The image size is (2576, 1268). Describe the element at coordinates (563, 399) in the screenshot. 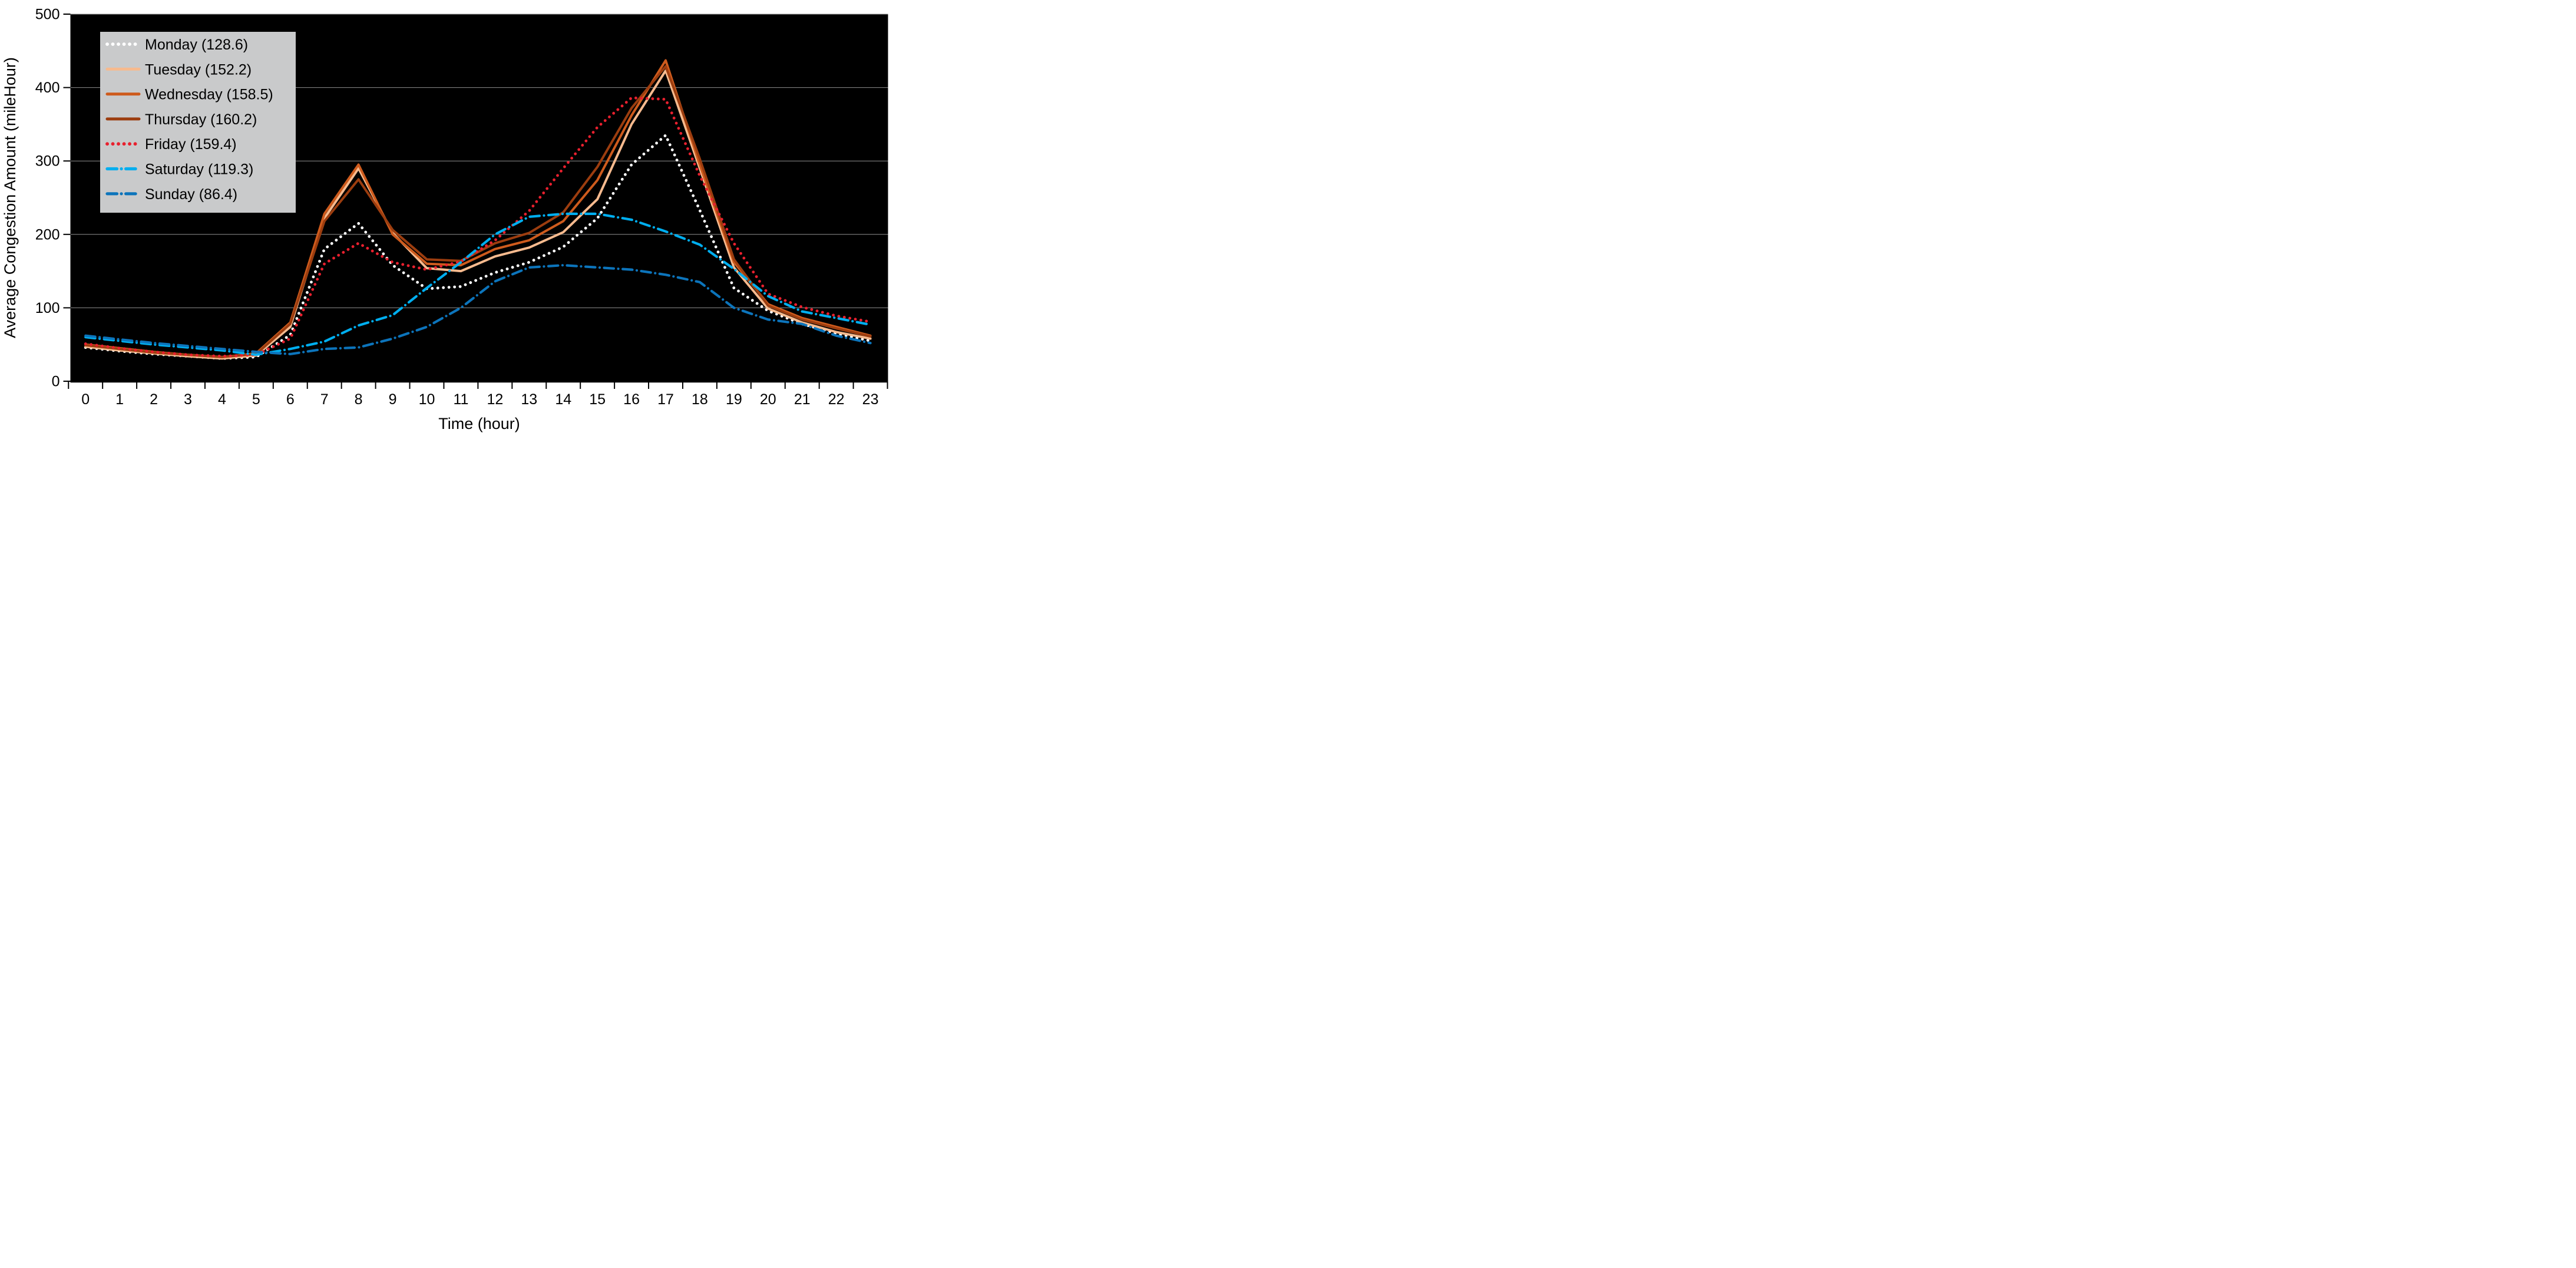

I see `x-tick-label: 14` at that location.